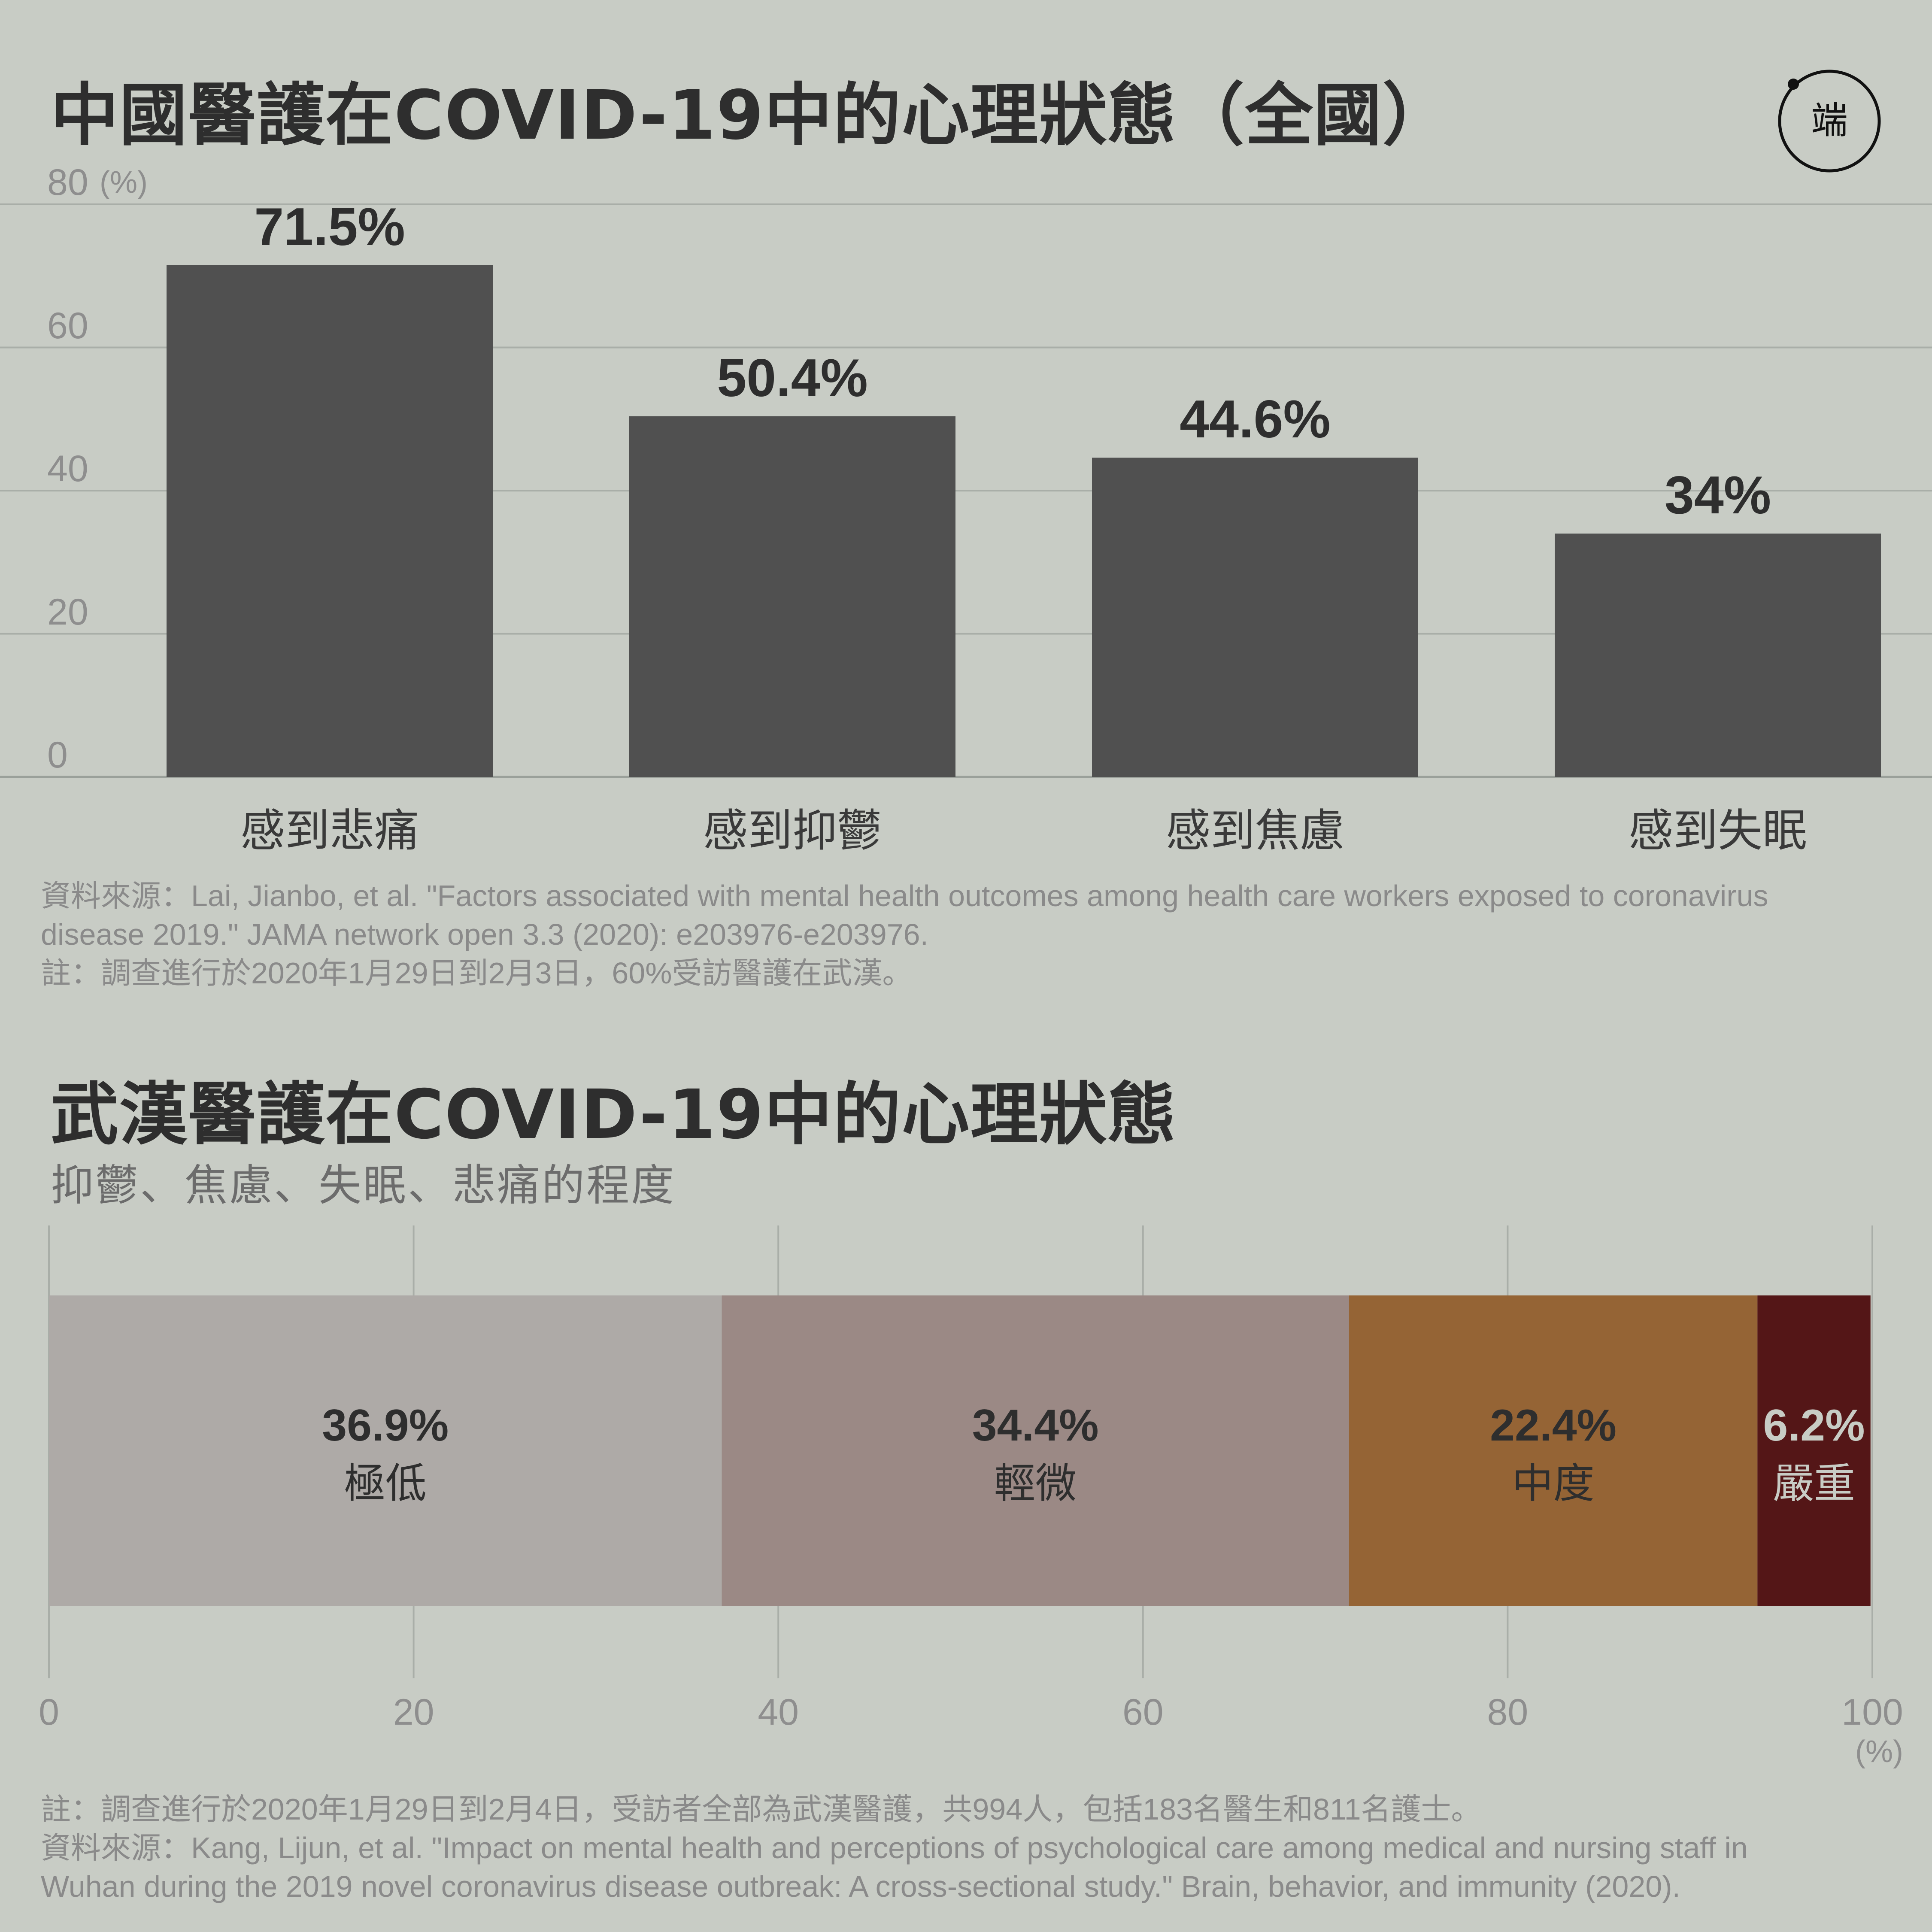 This screenshot has width=1932, height=1932. What do you see at coordinates (751, 115) in the screenshot?
I see `chart1-title: 中國醫護在COVID-19中的心理狀態（全國）` at bounding box center [751, 115].